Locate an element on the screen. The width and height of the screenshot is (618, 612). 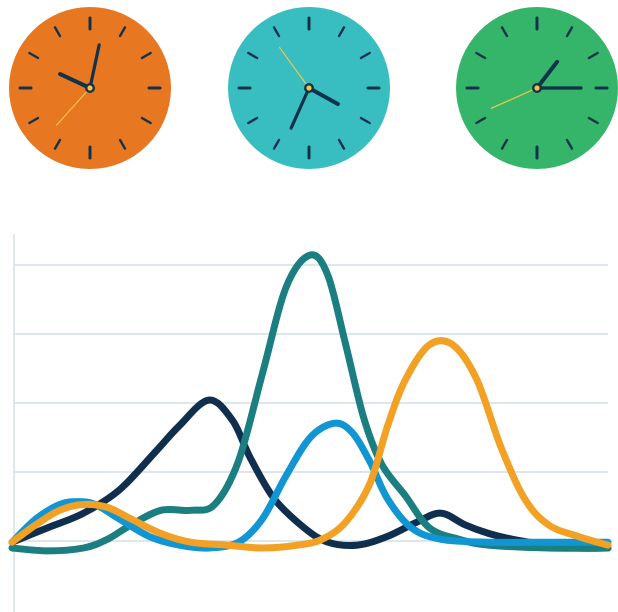
clock-face-teal is located at coordinates (309, 88).